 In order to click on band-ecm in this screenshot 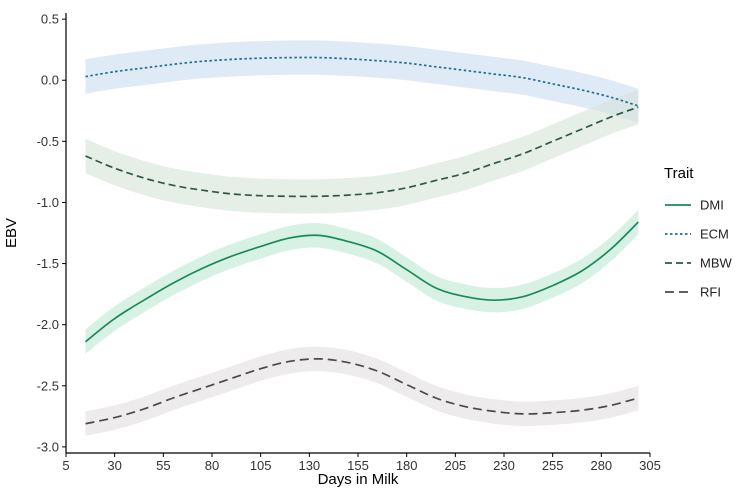, I will do `click(362, 81)`.